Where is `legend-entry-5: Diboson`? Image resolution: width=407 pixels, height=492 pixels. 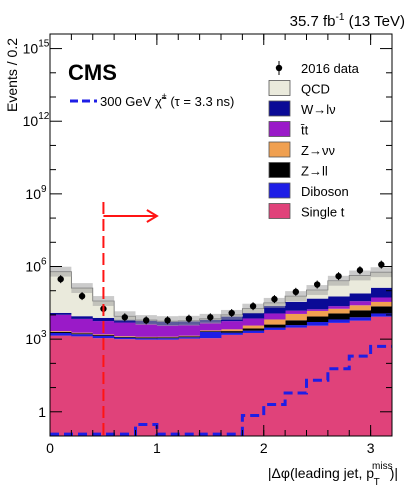 legend-entry-5: Diboson is located at coordinates (308, 190).